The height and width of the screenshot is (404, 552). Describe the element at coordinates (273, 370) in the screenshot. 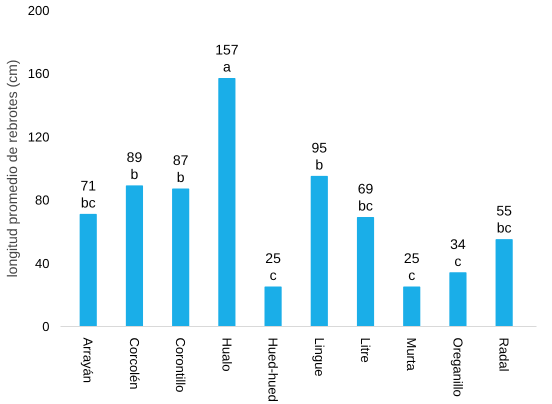

I see `x-tick-label: Hued-hued` at that location.